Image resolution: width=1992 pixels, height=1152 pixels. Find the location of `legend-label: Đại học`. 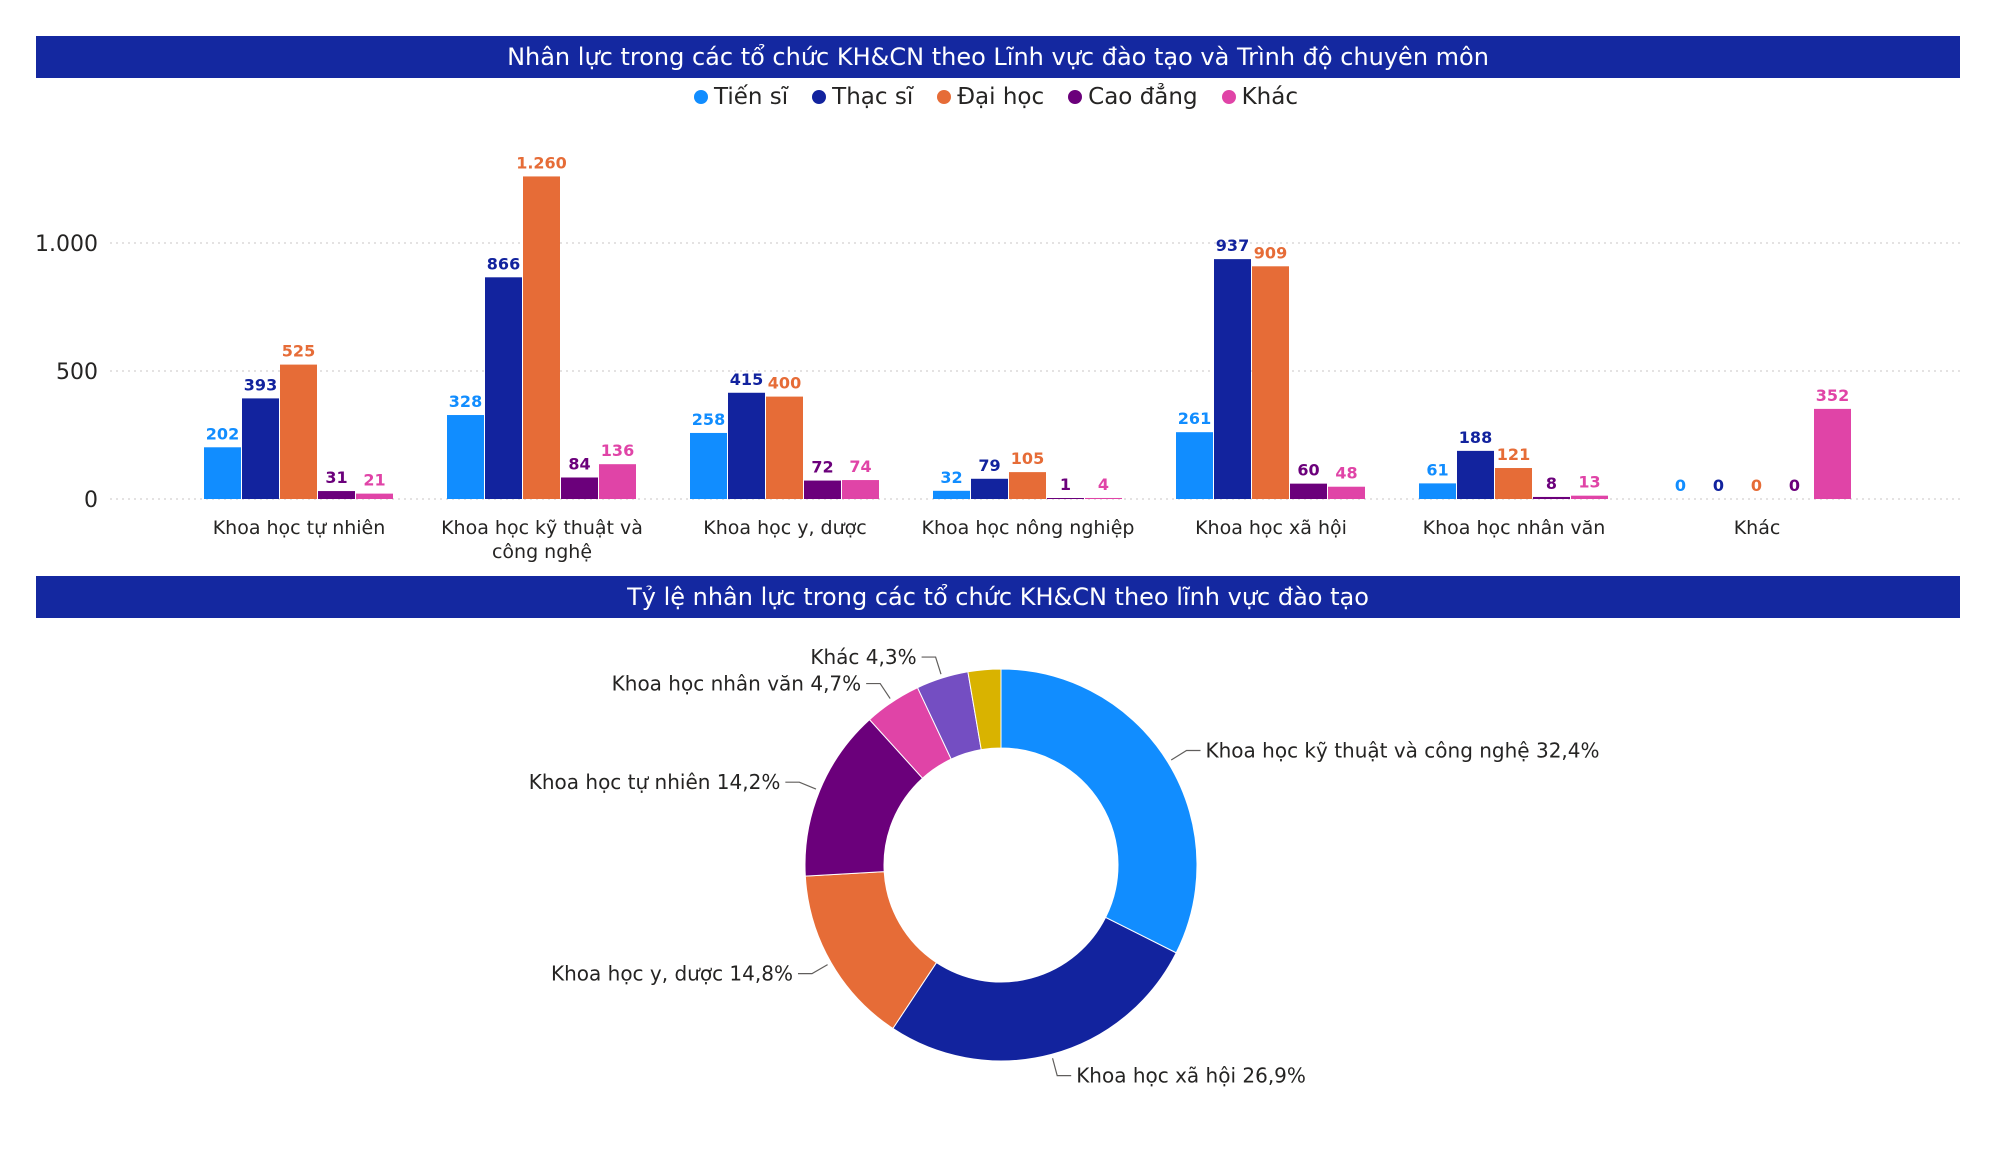

legend-label: Đại học is located at coordinates (1001, 97).